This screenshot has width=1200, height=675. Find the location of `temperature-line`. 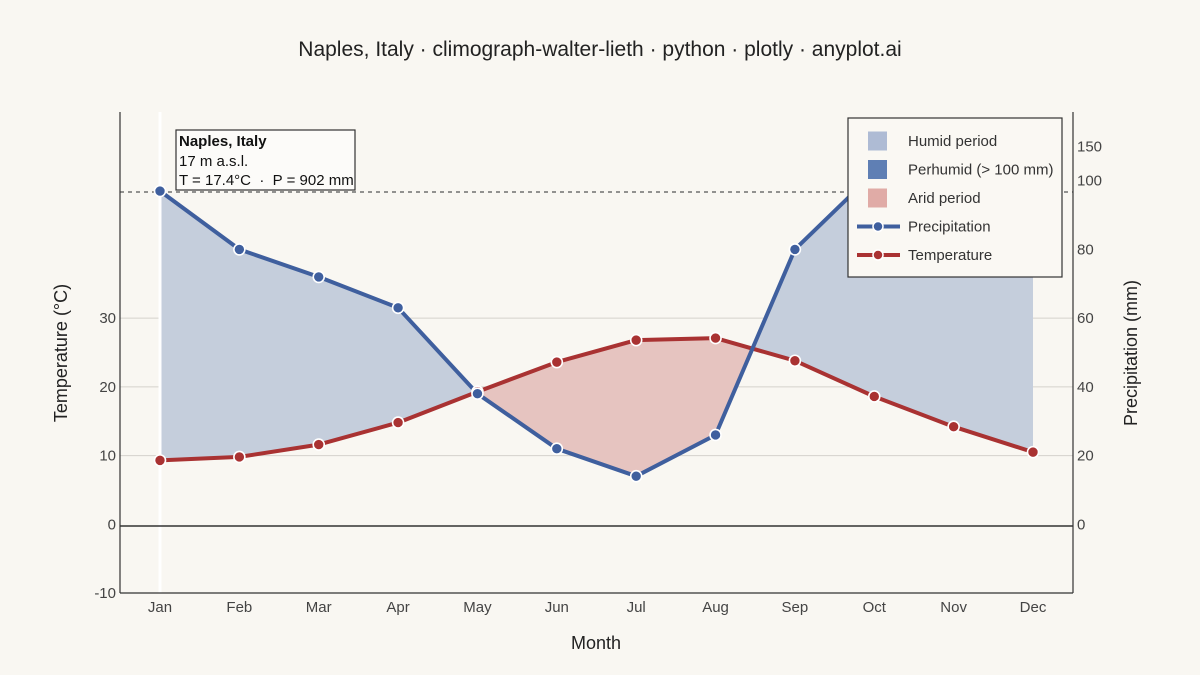

temperature-line is located at coordinates (596, 399).